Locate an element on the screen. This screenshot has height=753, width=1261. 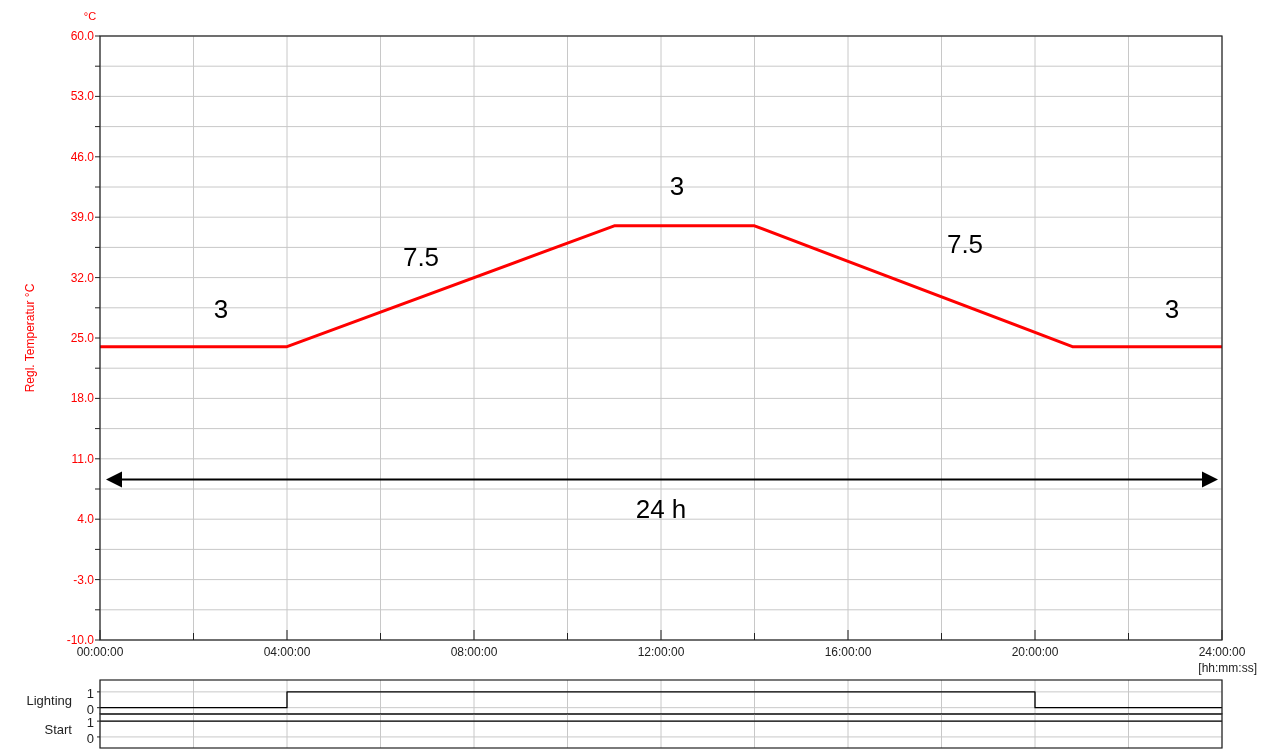
x-tick-label: 12:00:00 is located at coordinates (661, 652).